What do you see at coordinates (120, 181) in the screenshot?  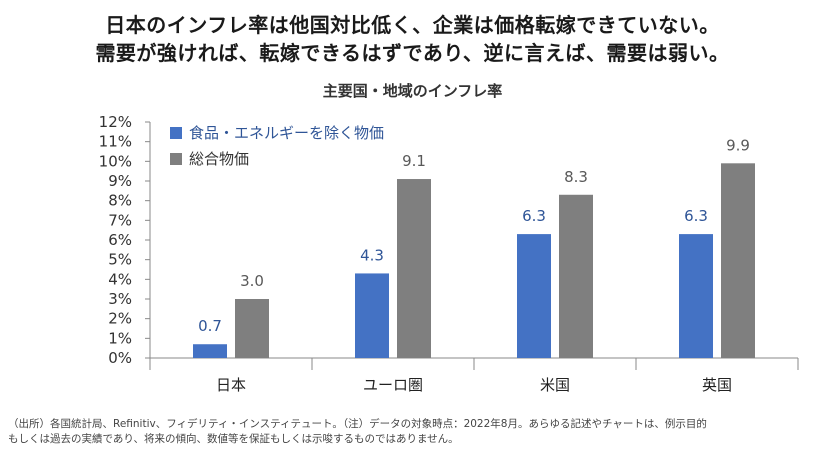 I see `y-tick-label: 9%` at bounding box center [120, 181].